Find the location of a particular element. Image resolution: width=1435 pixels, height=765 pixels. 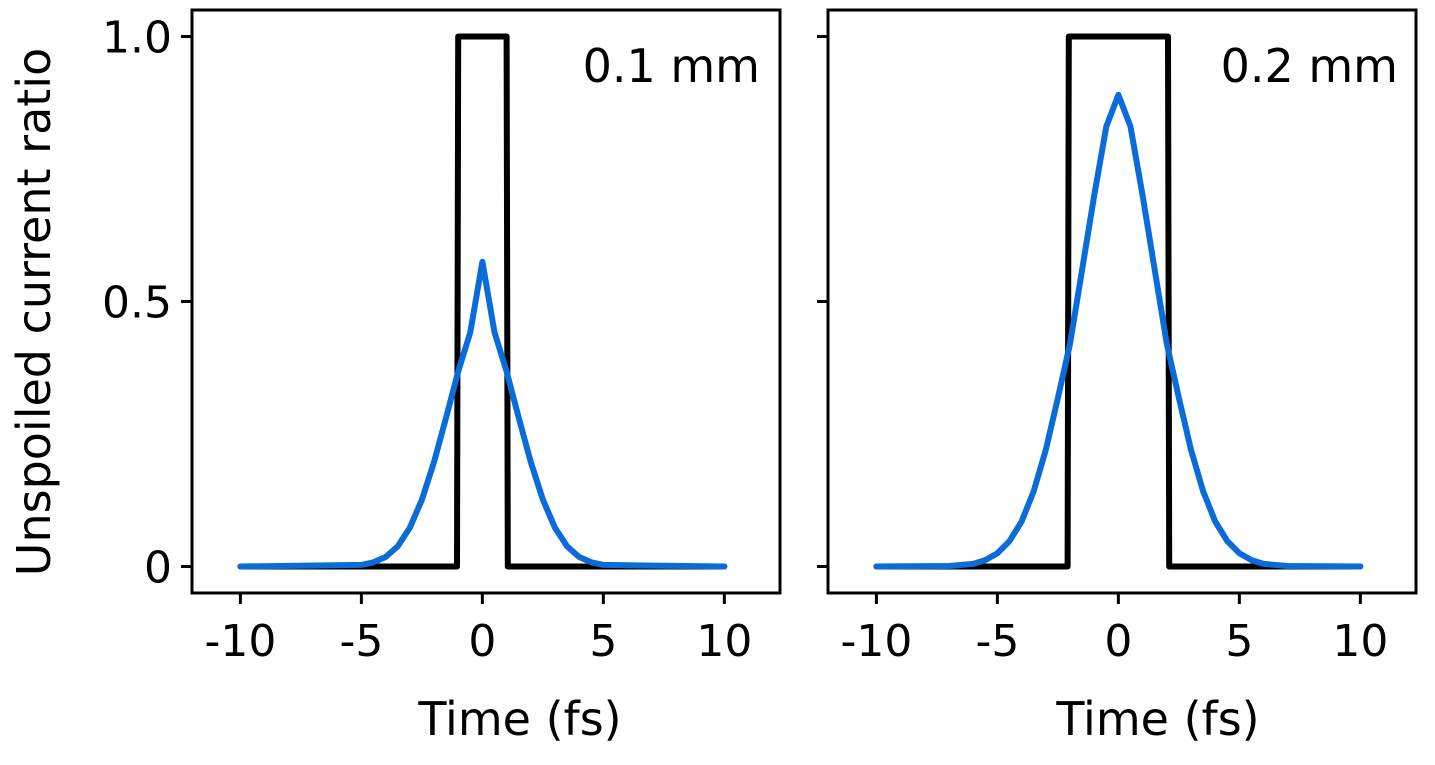

y-tick-label: 0 is located at coordinates (158, 568).